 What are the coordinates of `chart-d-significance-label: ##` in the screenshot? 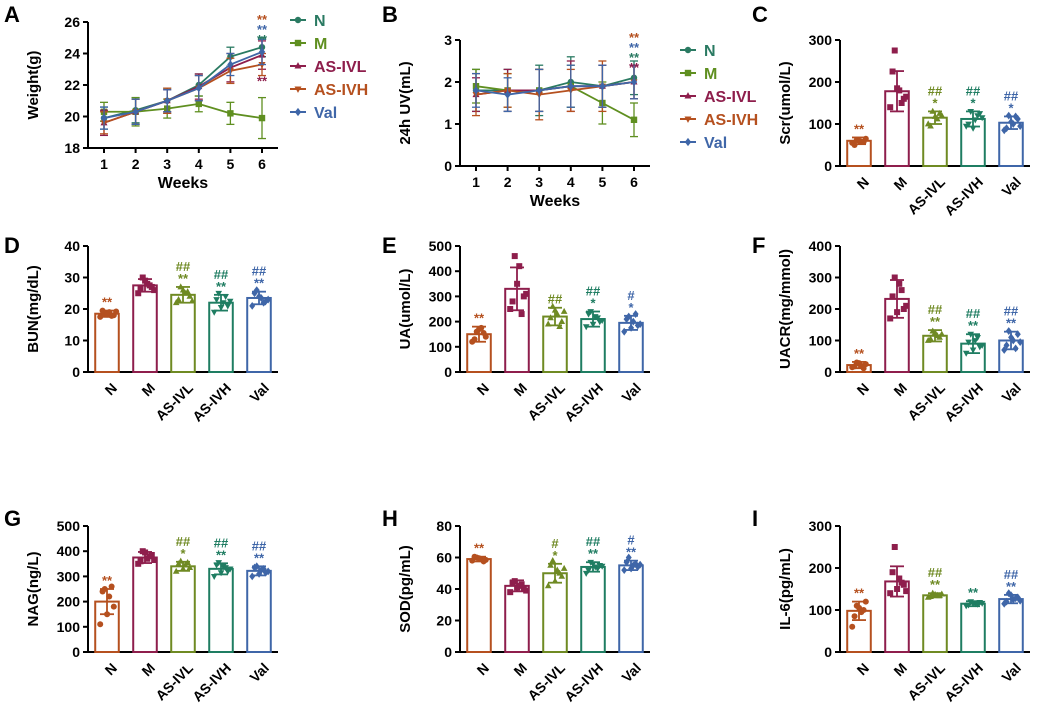 It's located at (259, 271).